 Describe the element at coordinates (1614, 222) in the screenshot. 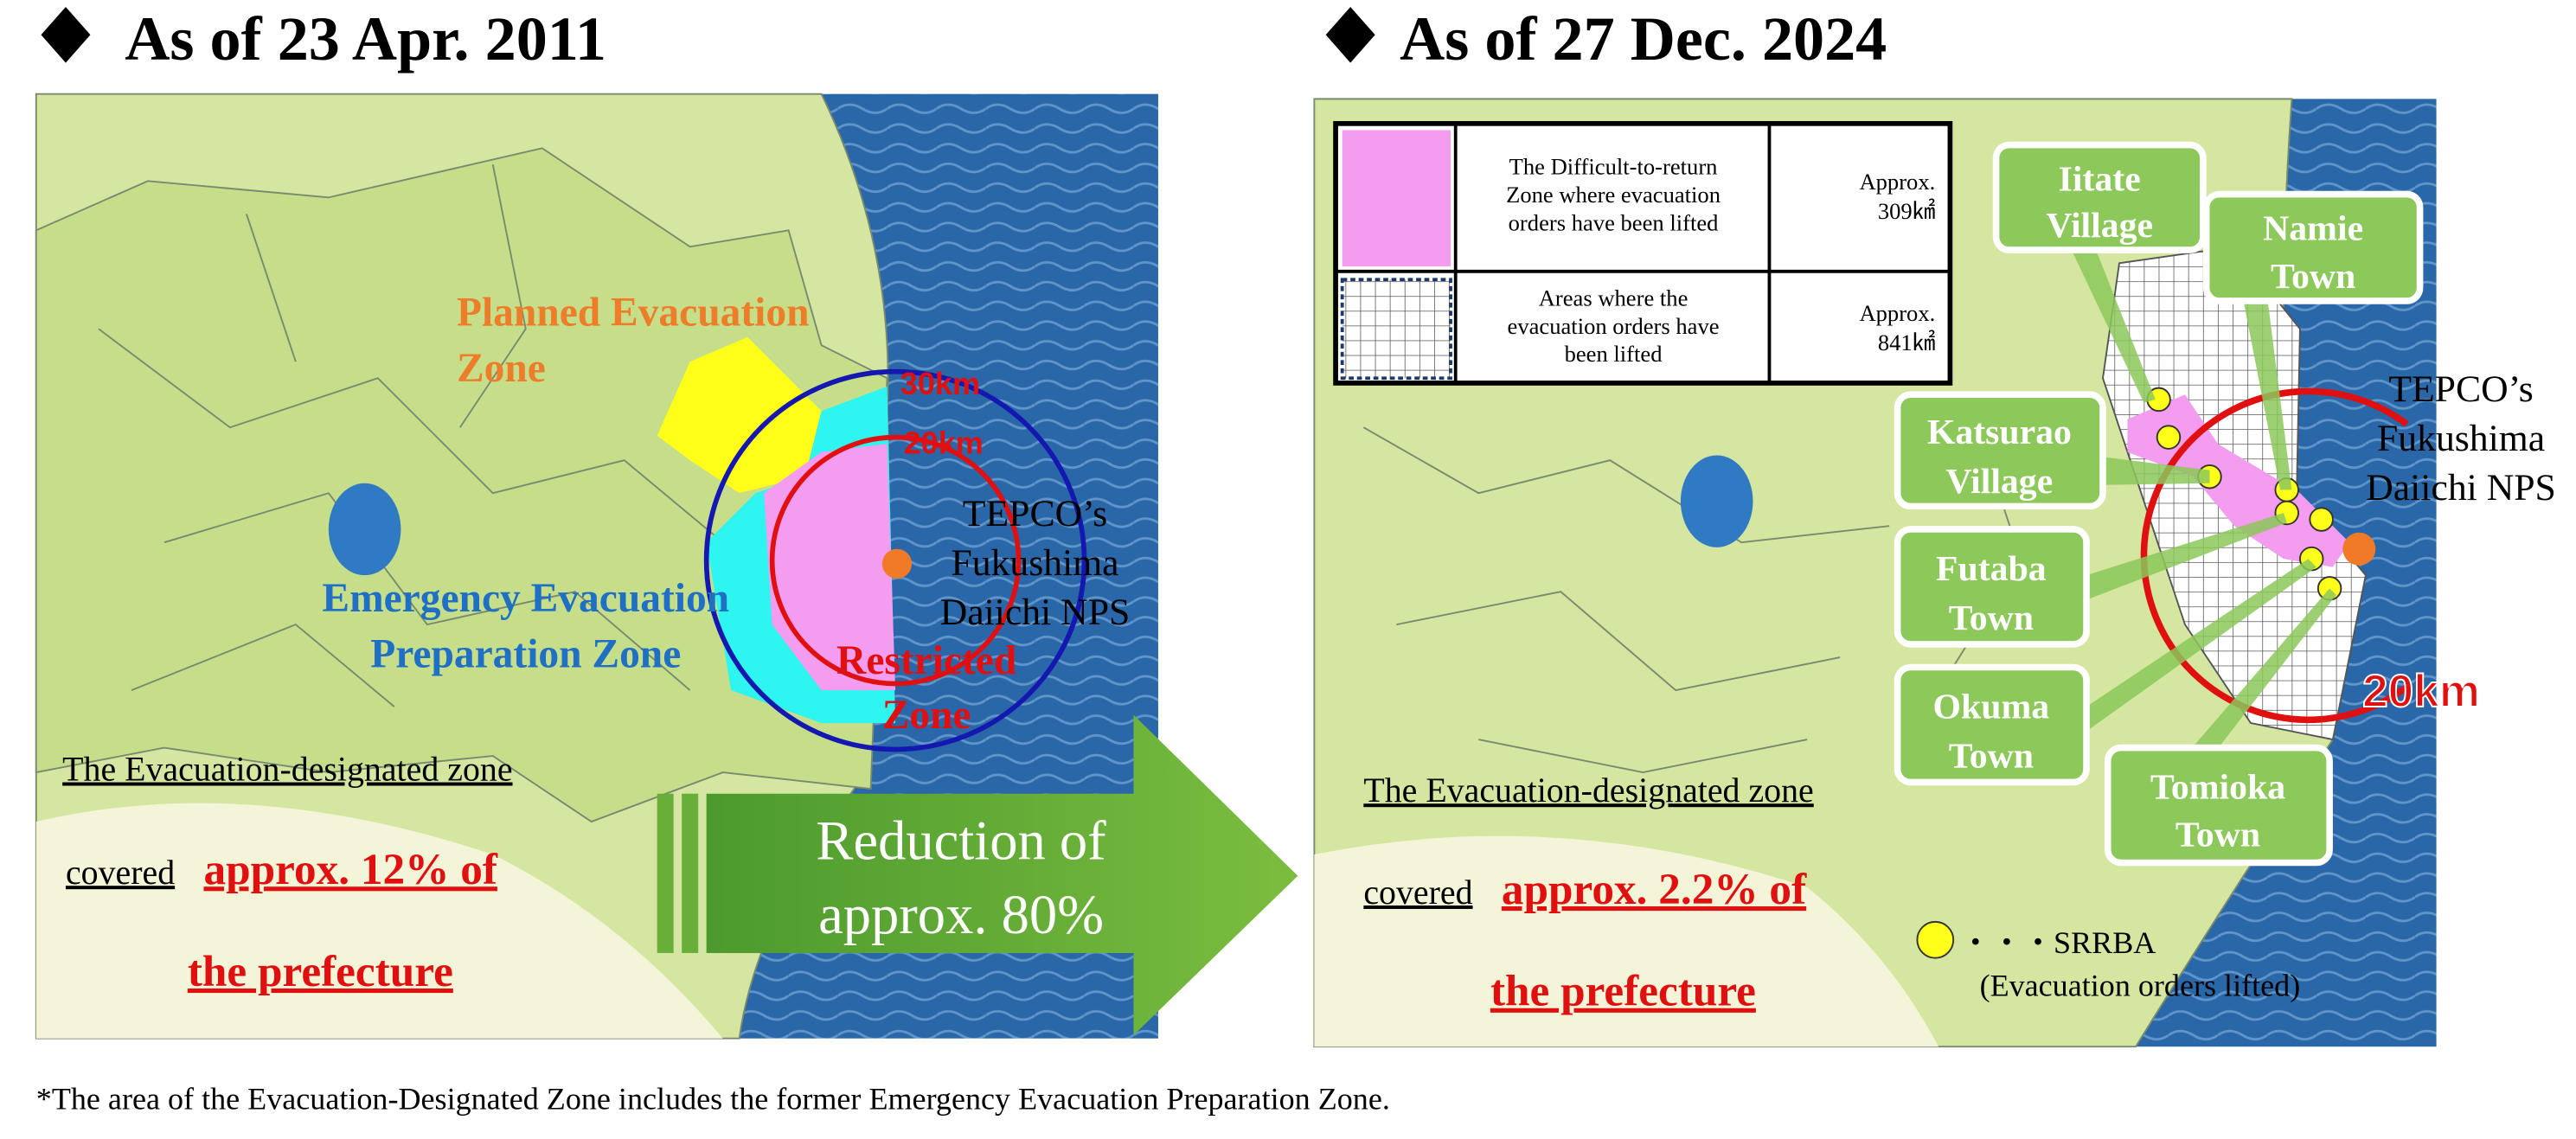

I see `legend-text: orders have been lifted` at that location.